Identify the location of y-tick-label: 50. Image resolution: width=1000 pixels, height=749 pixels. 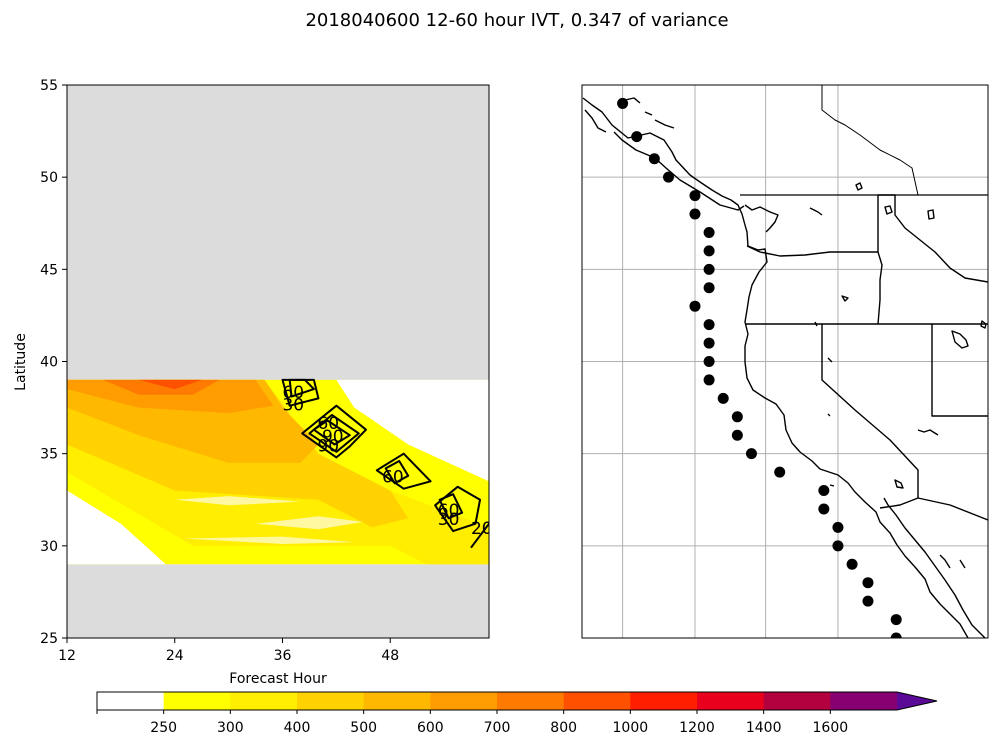
(49, 178).